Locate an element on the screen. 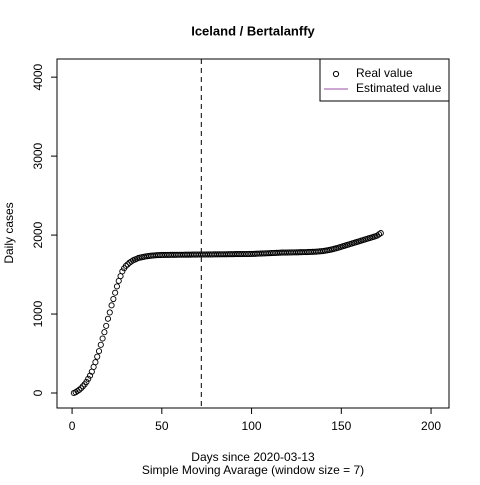 This screenshot has height=485, width=480. legend-label: Estimated value is located at coordinates (399, 88).